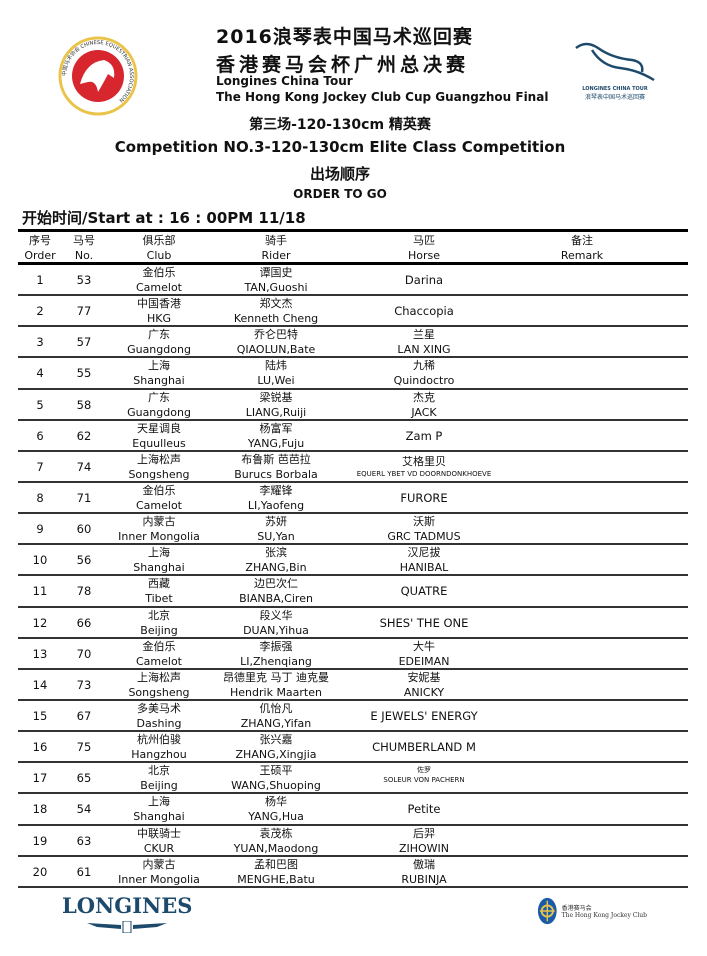  I want to click on horse-cell: Zam P, so click(424, 435).